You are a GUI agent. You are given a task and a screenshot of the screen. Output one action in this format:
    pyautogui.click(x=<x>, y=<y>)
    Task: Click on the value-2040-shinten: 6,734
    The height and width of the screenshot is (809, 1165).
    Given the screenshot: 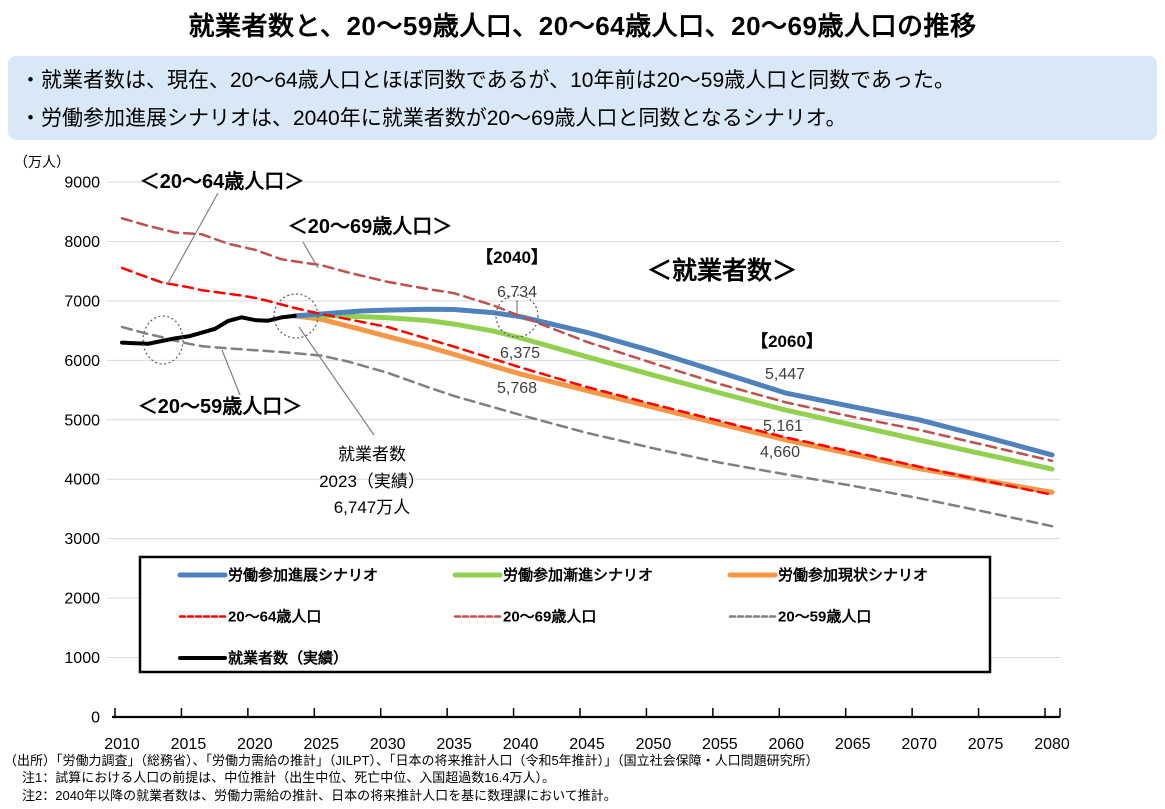 What is the action you would take?
    pyautogui.click(x=517, y=292)
    